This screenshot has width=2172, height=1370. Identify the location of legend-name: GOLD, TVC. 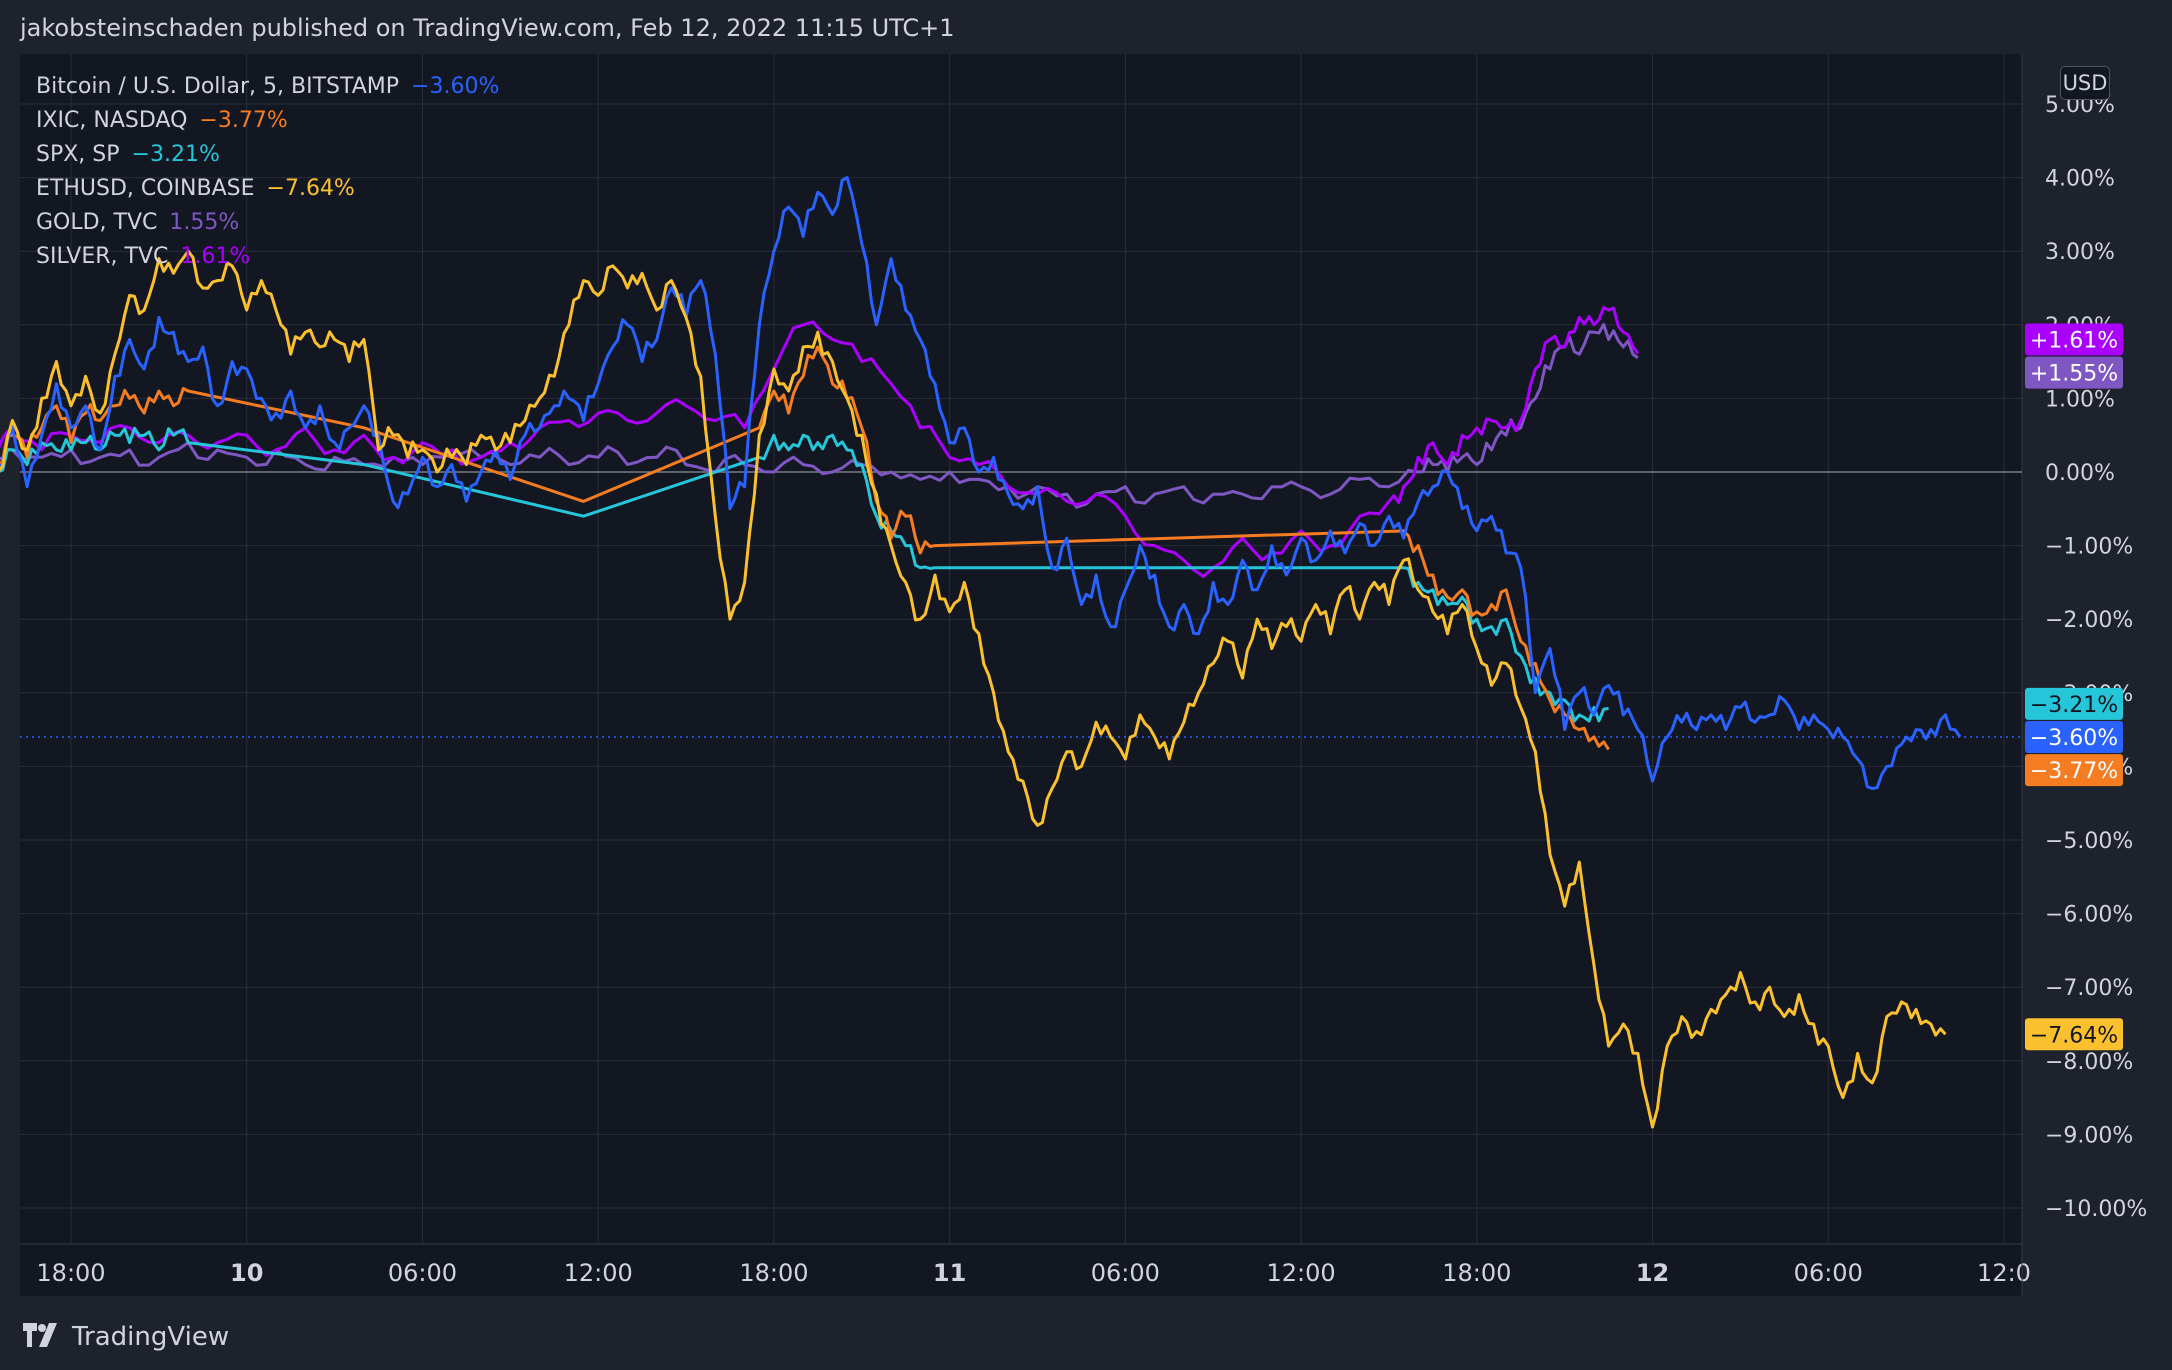
(97, 222).